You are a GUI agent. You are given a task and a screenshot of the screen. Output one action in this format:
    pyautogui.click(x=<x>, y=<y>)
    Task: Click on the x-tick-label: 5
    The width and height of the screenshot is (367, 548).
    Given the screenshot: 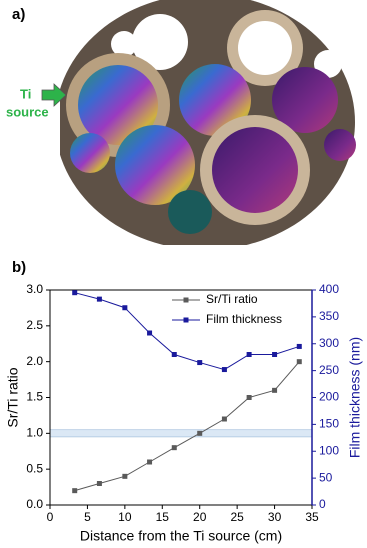 What is the action you would take?
    pyautogui.click(x=87, y=517)
    